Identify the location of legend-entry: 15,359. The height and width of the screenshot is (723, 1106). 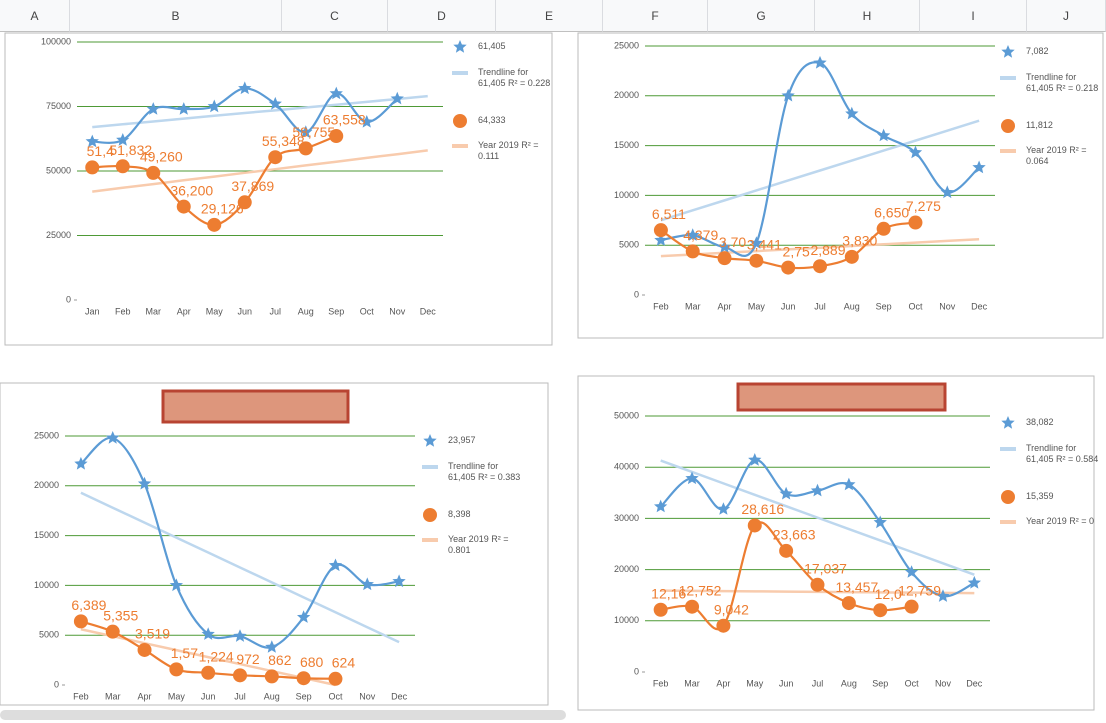
(1040, 496).